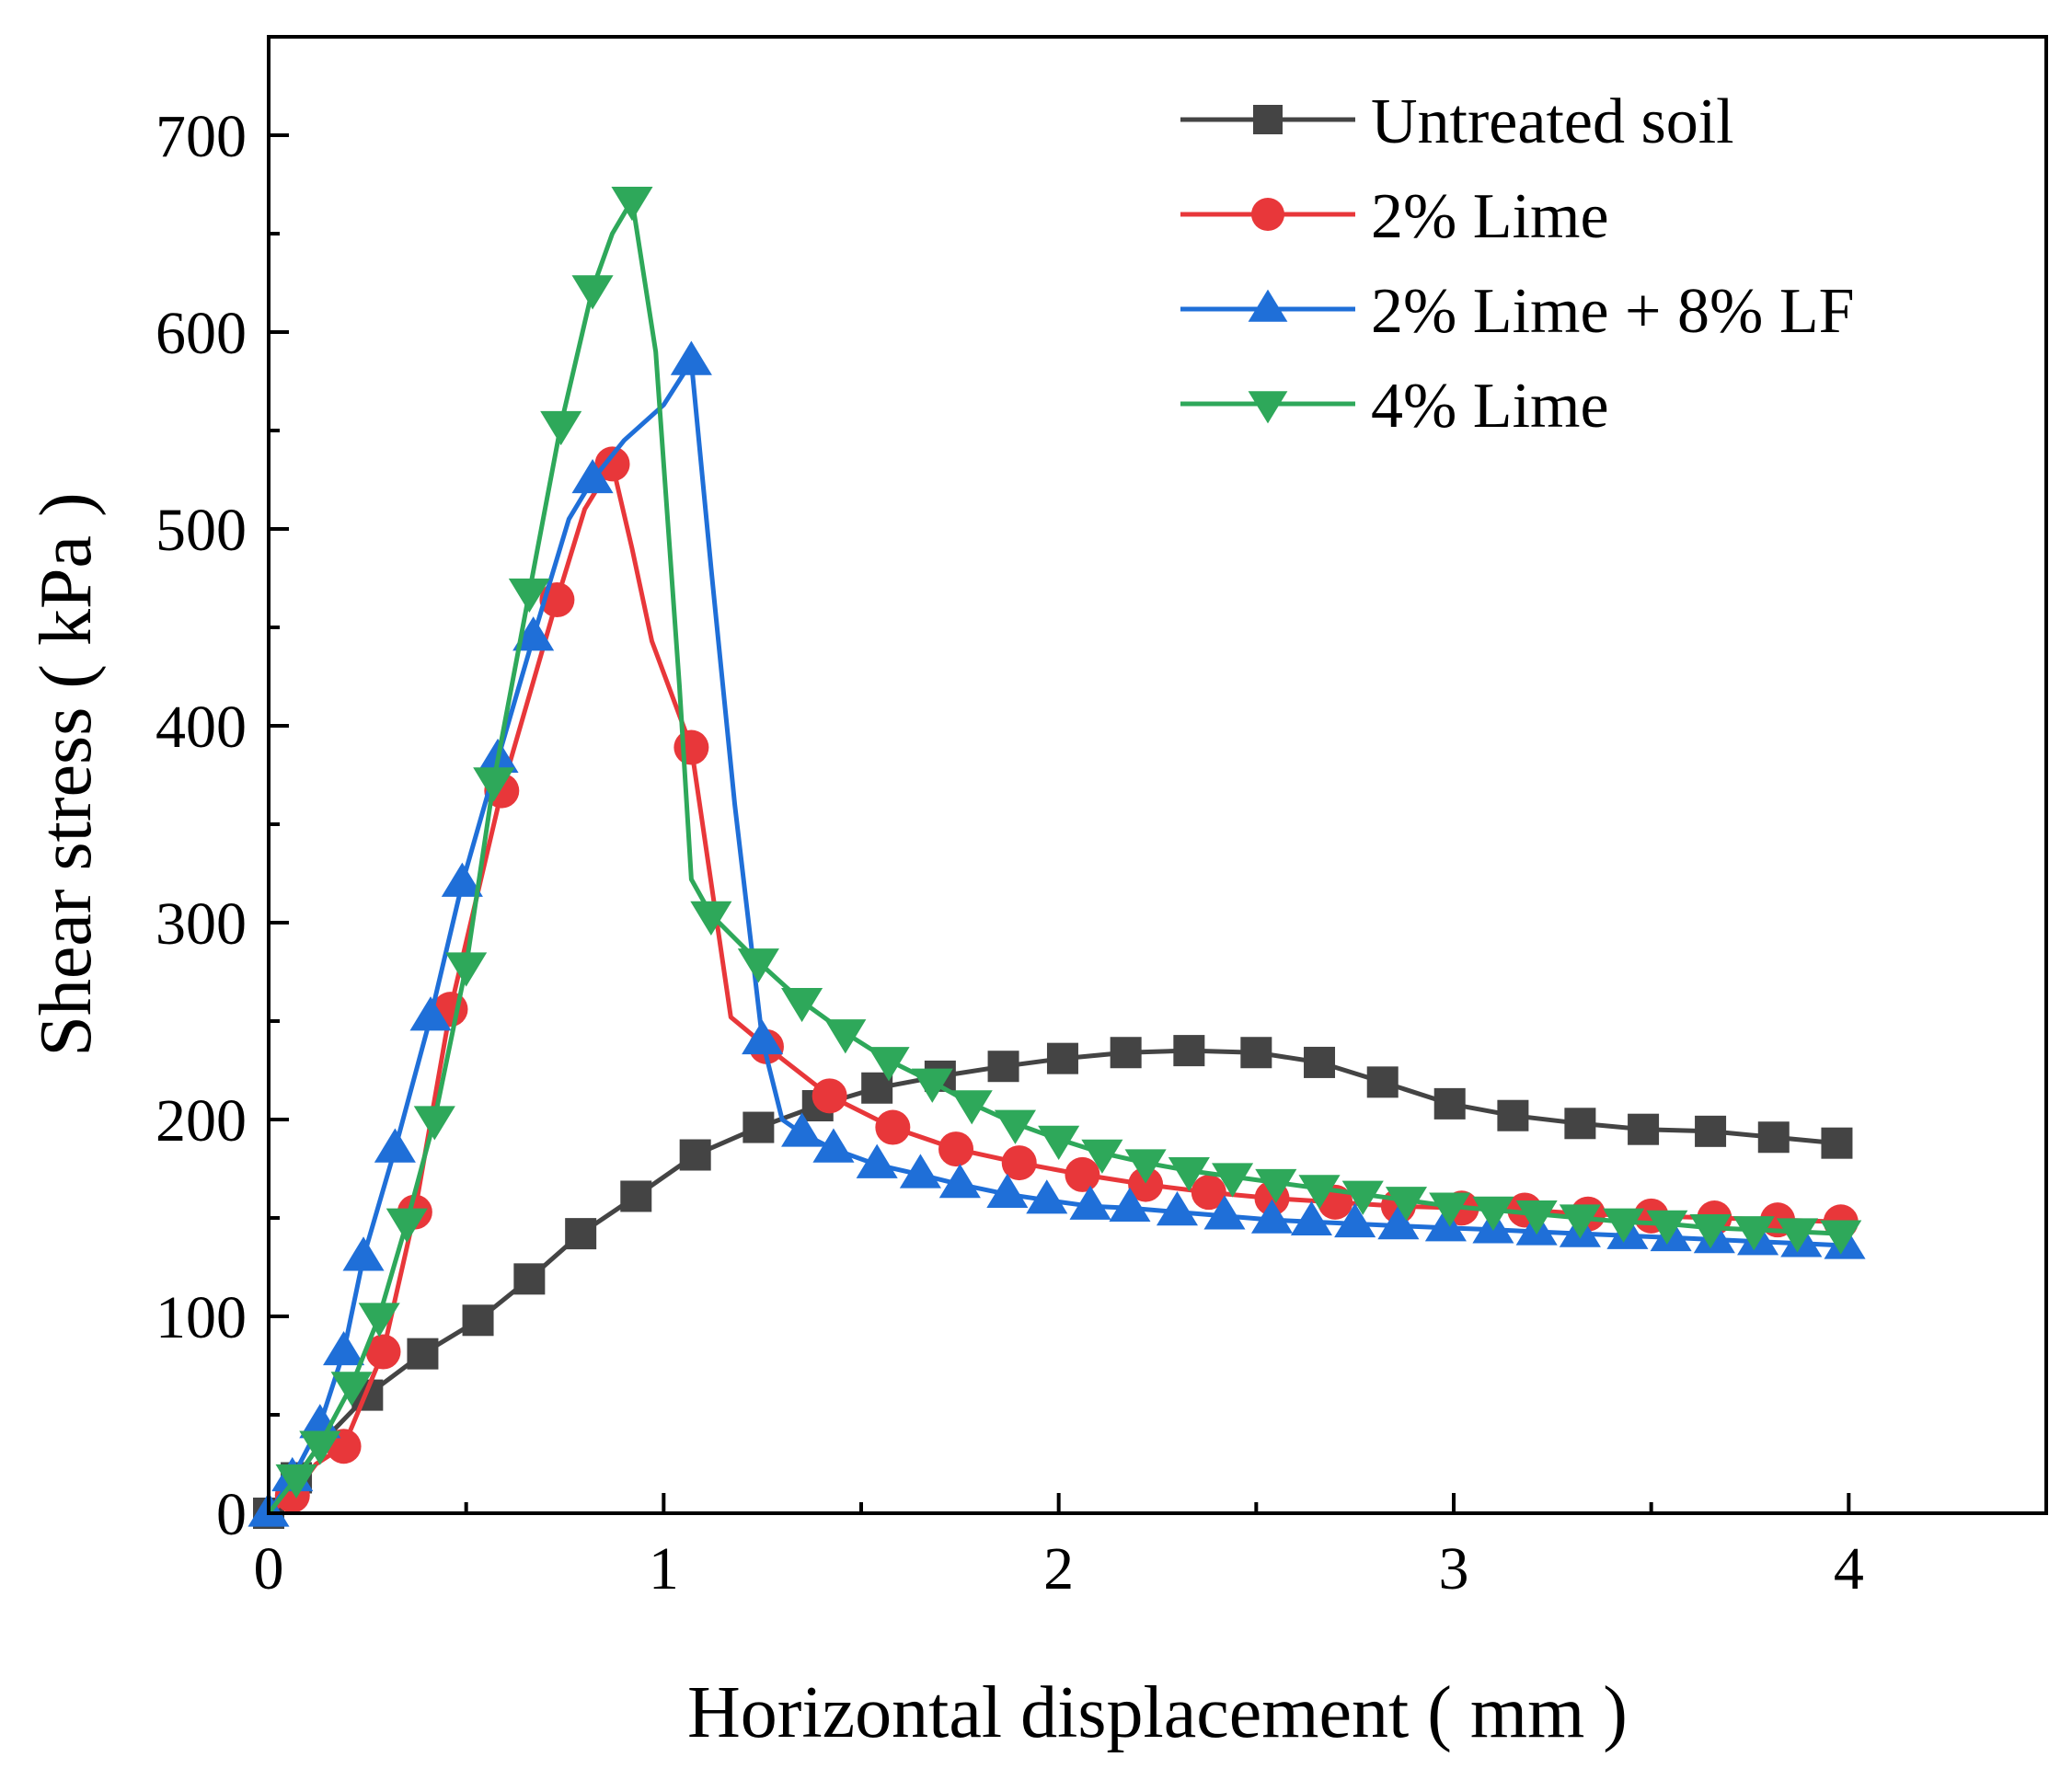  Describe the element at coordinates (1394, 216) in the screenshot. I see `legend-entry: 2% Lime` at that location.